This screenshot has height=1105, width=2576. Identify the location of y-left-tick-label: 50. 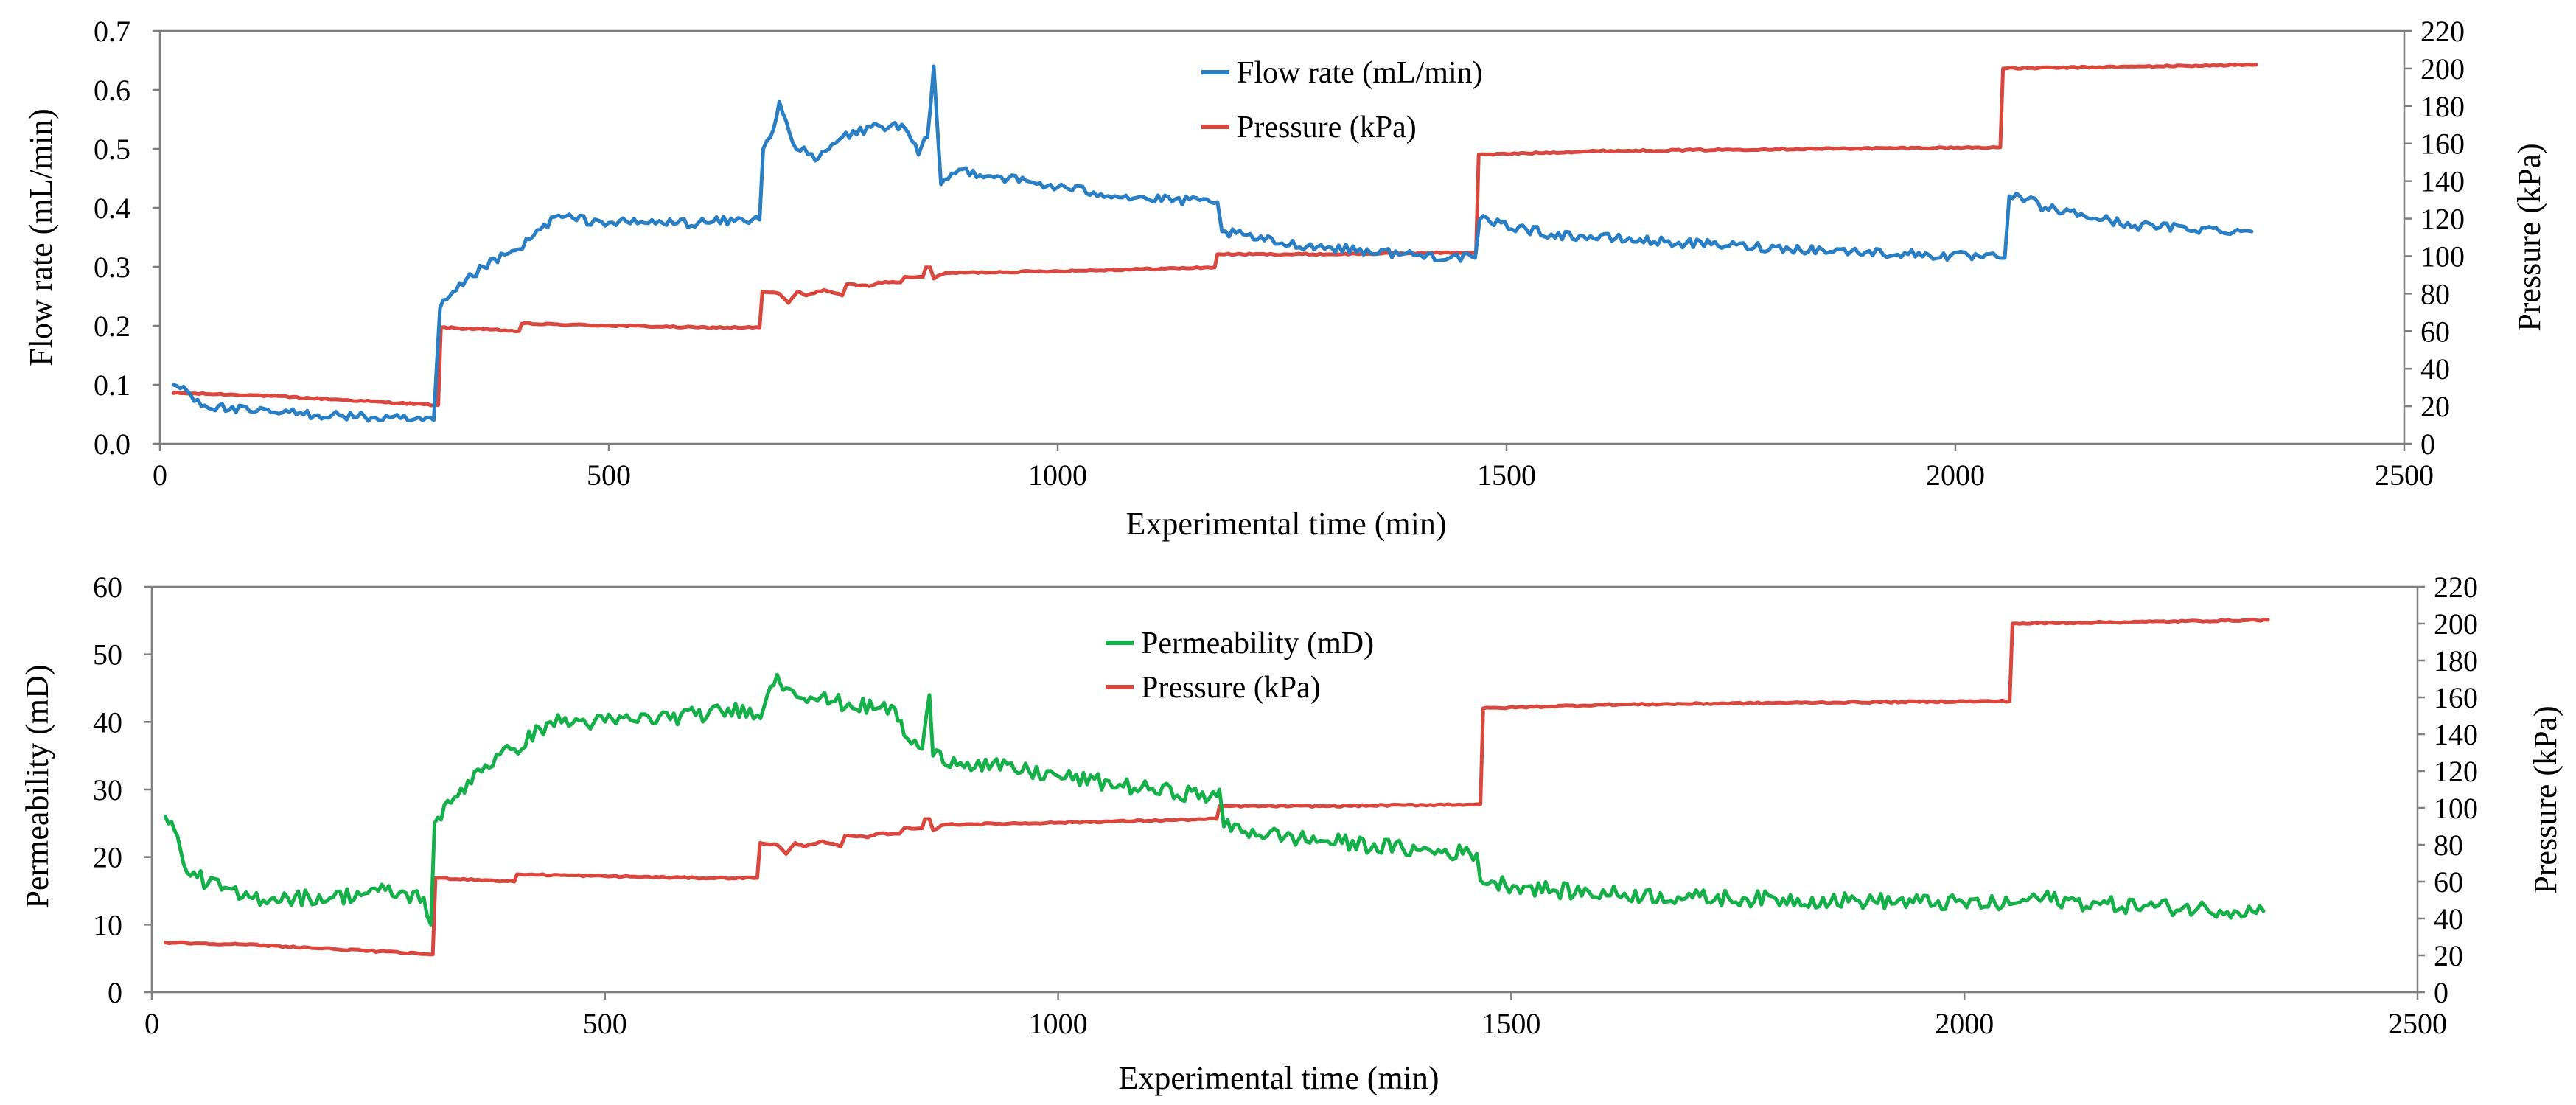
(107, 655).